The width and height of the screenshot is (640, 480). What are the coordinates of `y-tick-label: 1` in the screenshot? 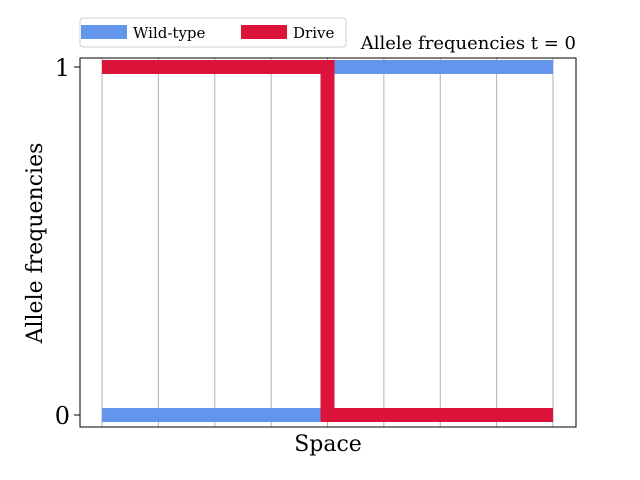 It's located at (62, 68).